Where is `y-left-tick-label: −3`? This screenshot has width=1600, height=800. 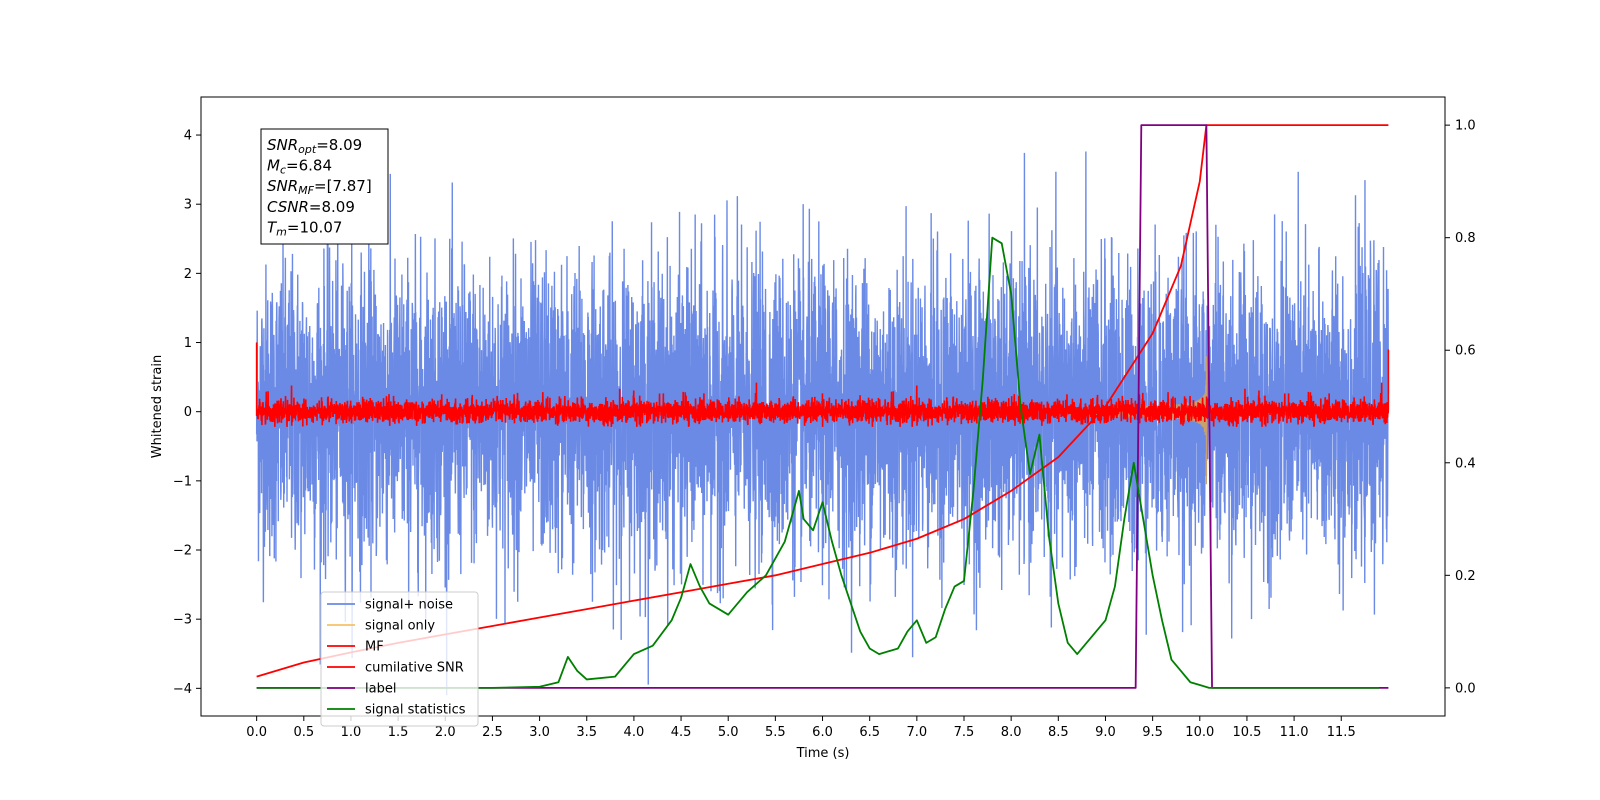 y-left-tick-label: −3 is located at coordinates (182, 620).